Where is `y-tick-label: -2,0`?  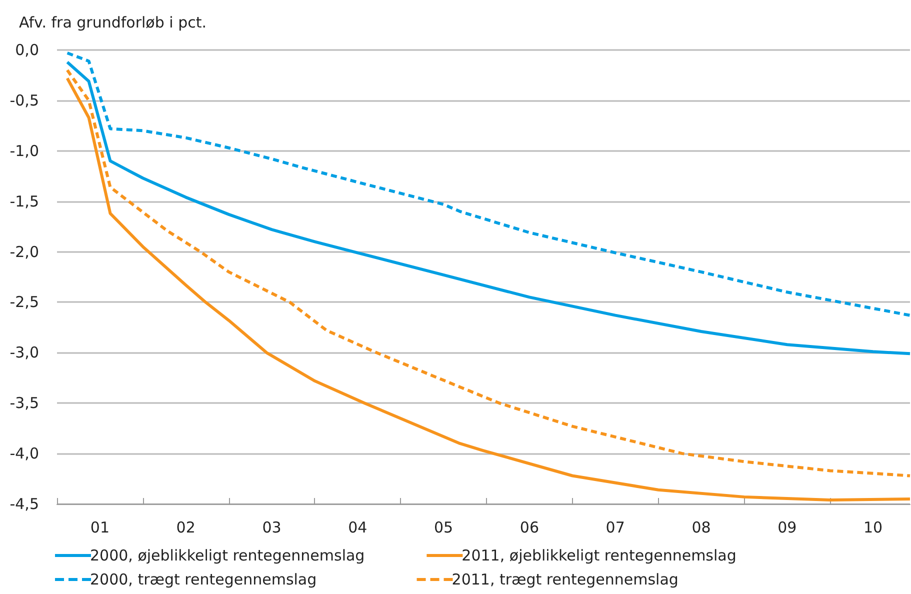
y-tick-label: -2,0 is located at coordinates (24, 251).